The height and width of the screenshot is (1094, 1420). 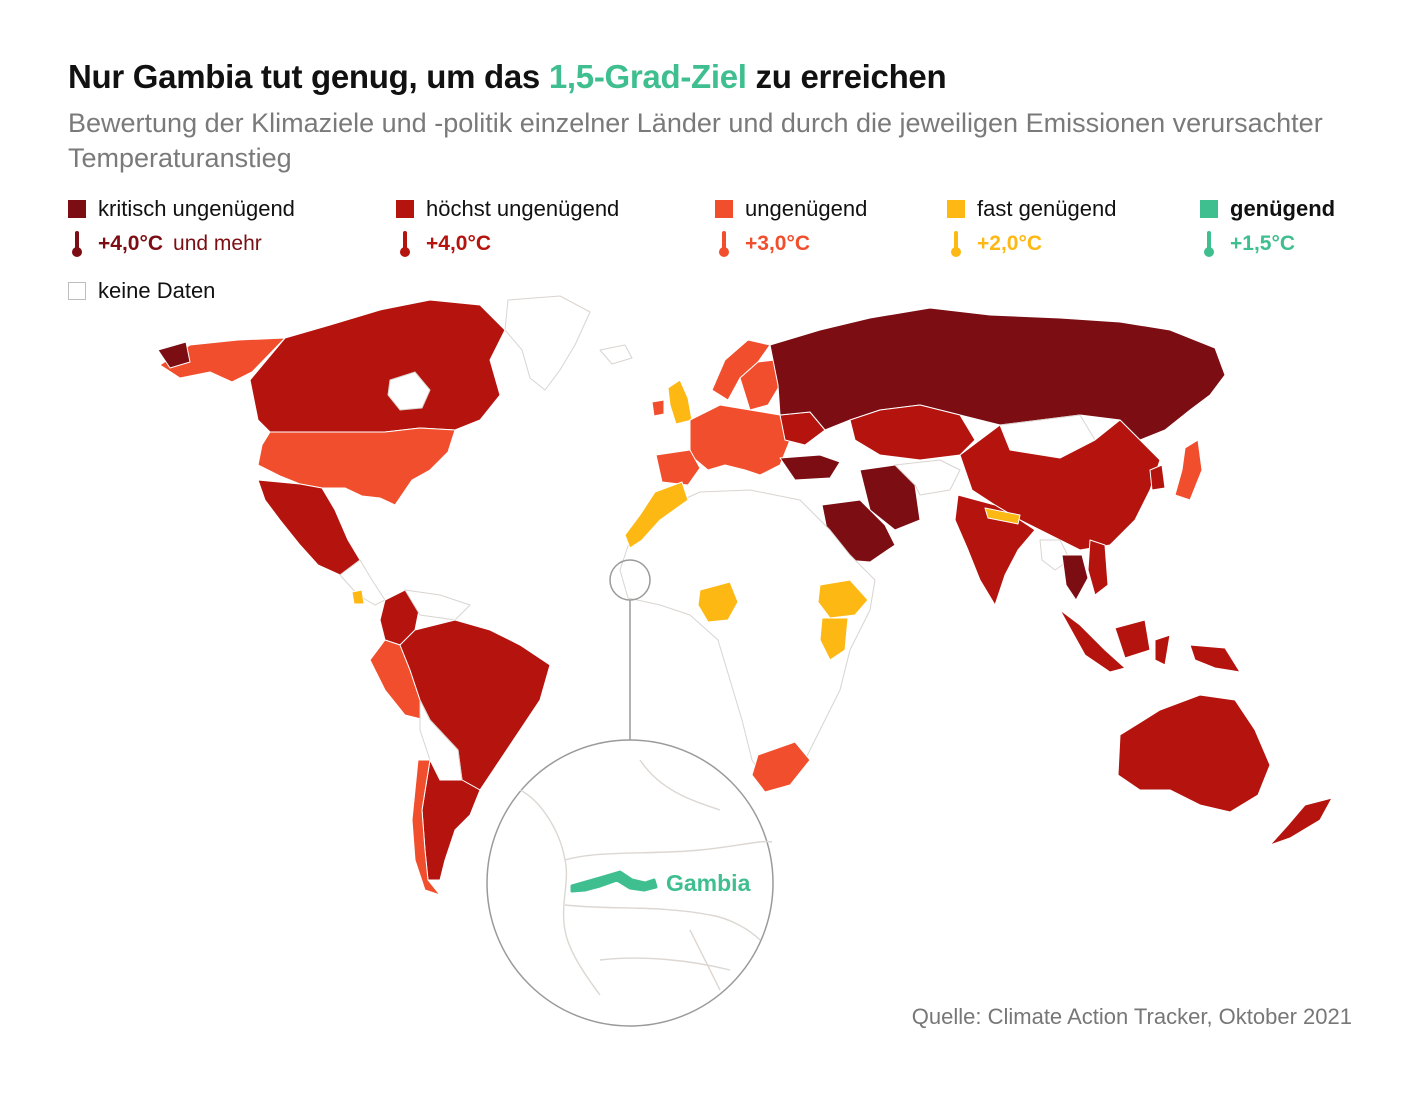 I want to click on legend-item-nodata: keine Daten, so click(x=141, y=291).